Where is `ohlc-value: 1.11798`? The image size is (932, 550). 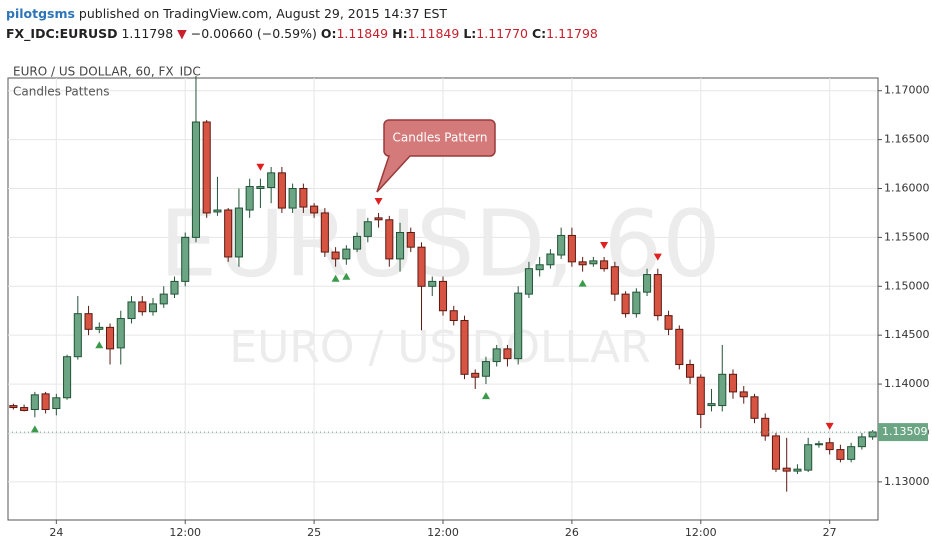 ohlc-value: 1.11798 is located at coordinates (572, 33).